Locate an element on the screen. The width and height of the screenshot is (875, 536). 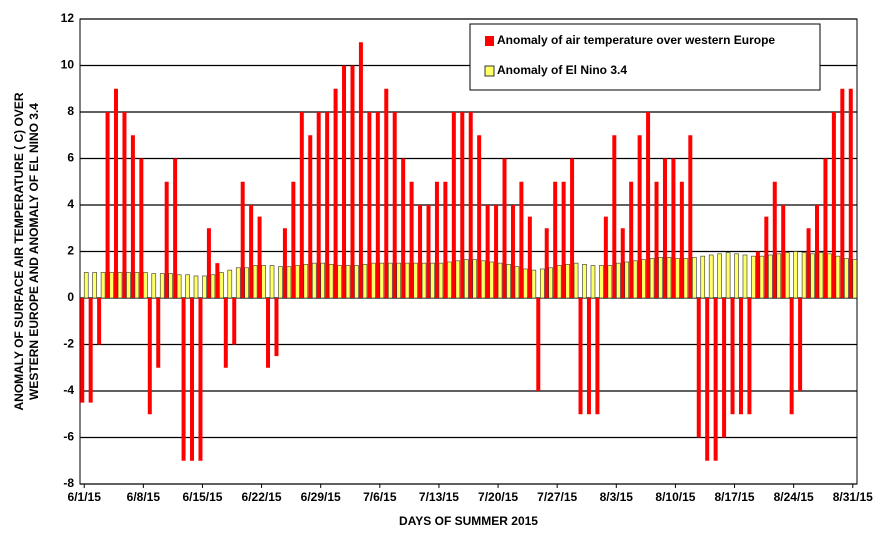
x-tick-label: 6/15/15 is located at coordinates (202, 497).